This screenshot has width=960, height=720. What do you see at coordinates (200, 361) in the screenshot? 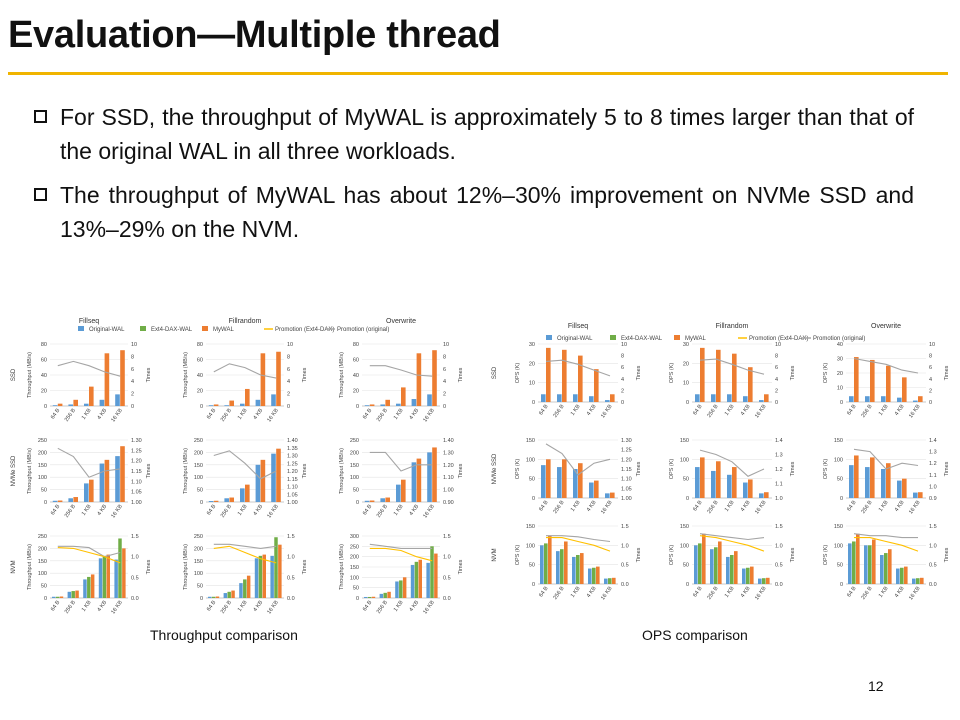
I see `y-tick-label: 60` at bounding box center [200, 361].